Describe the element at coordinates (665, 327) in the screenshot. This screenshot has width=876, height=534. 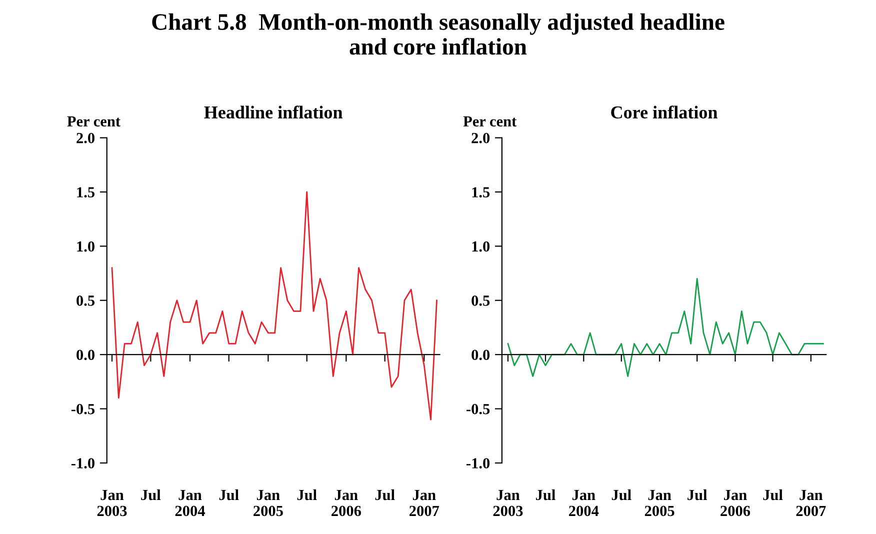
I see `line-series` at that location.